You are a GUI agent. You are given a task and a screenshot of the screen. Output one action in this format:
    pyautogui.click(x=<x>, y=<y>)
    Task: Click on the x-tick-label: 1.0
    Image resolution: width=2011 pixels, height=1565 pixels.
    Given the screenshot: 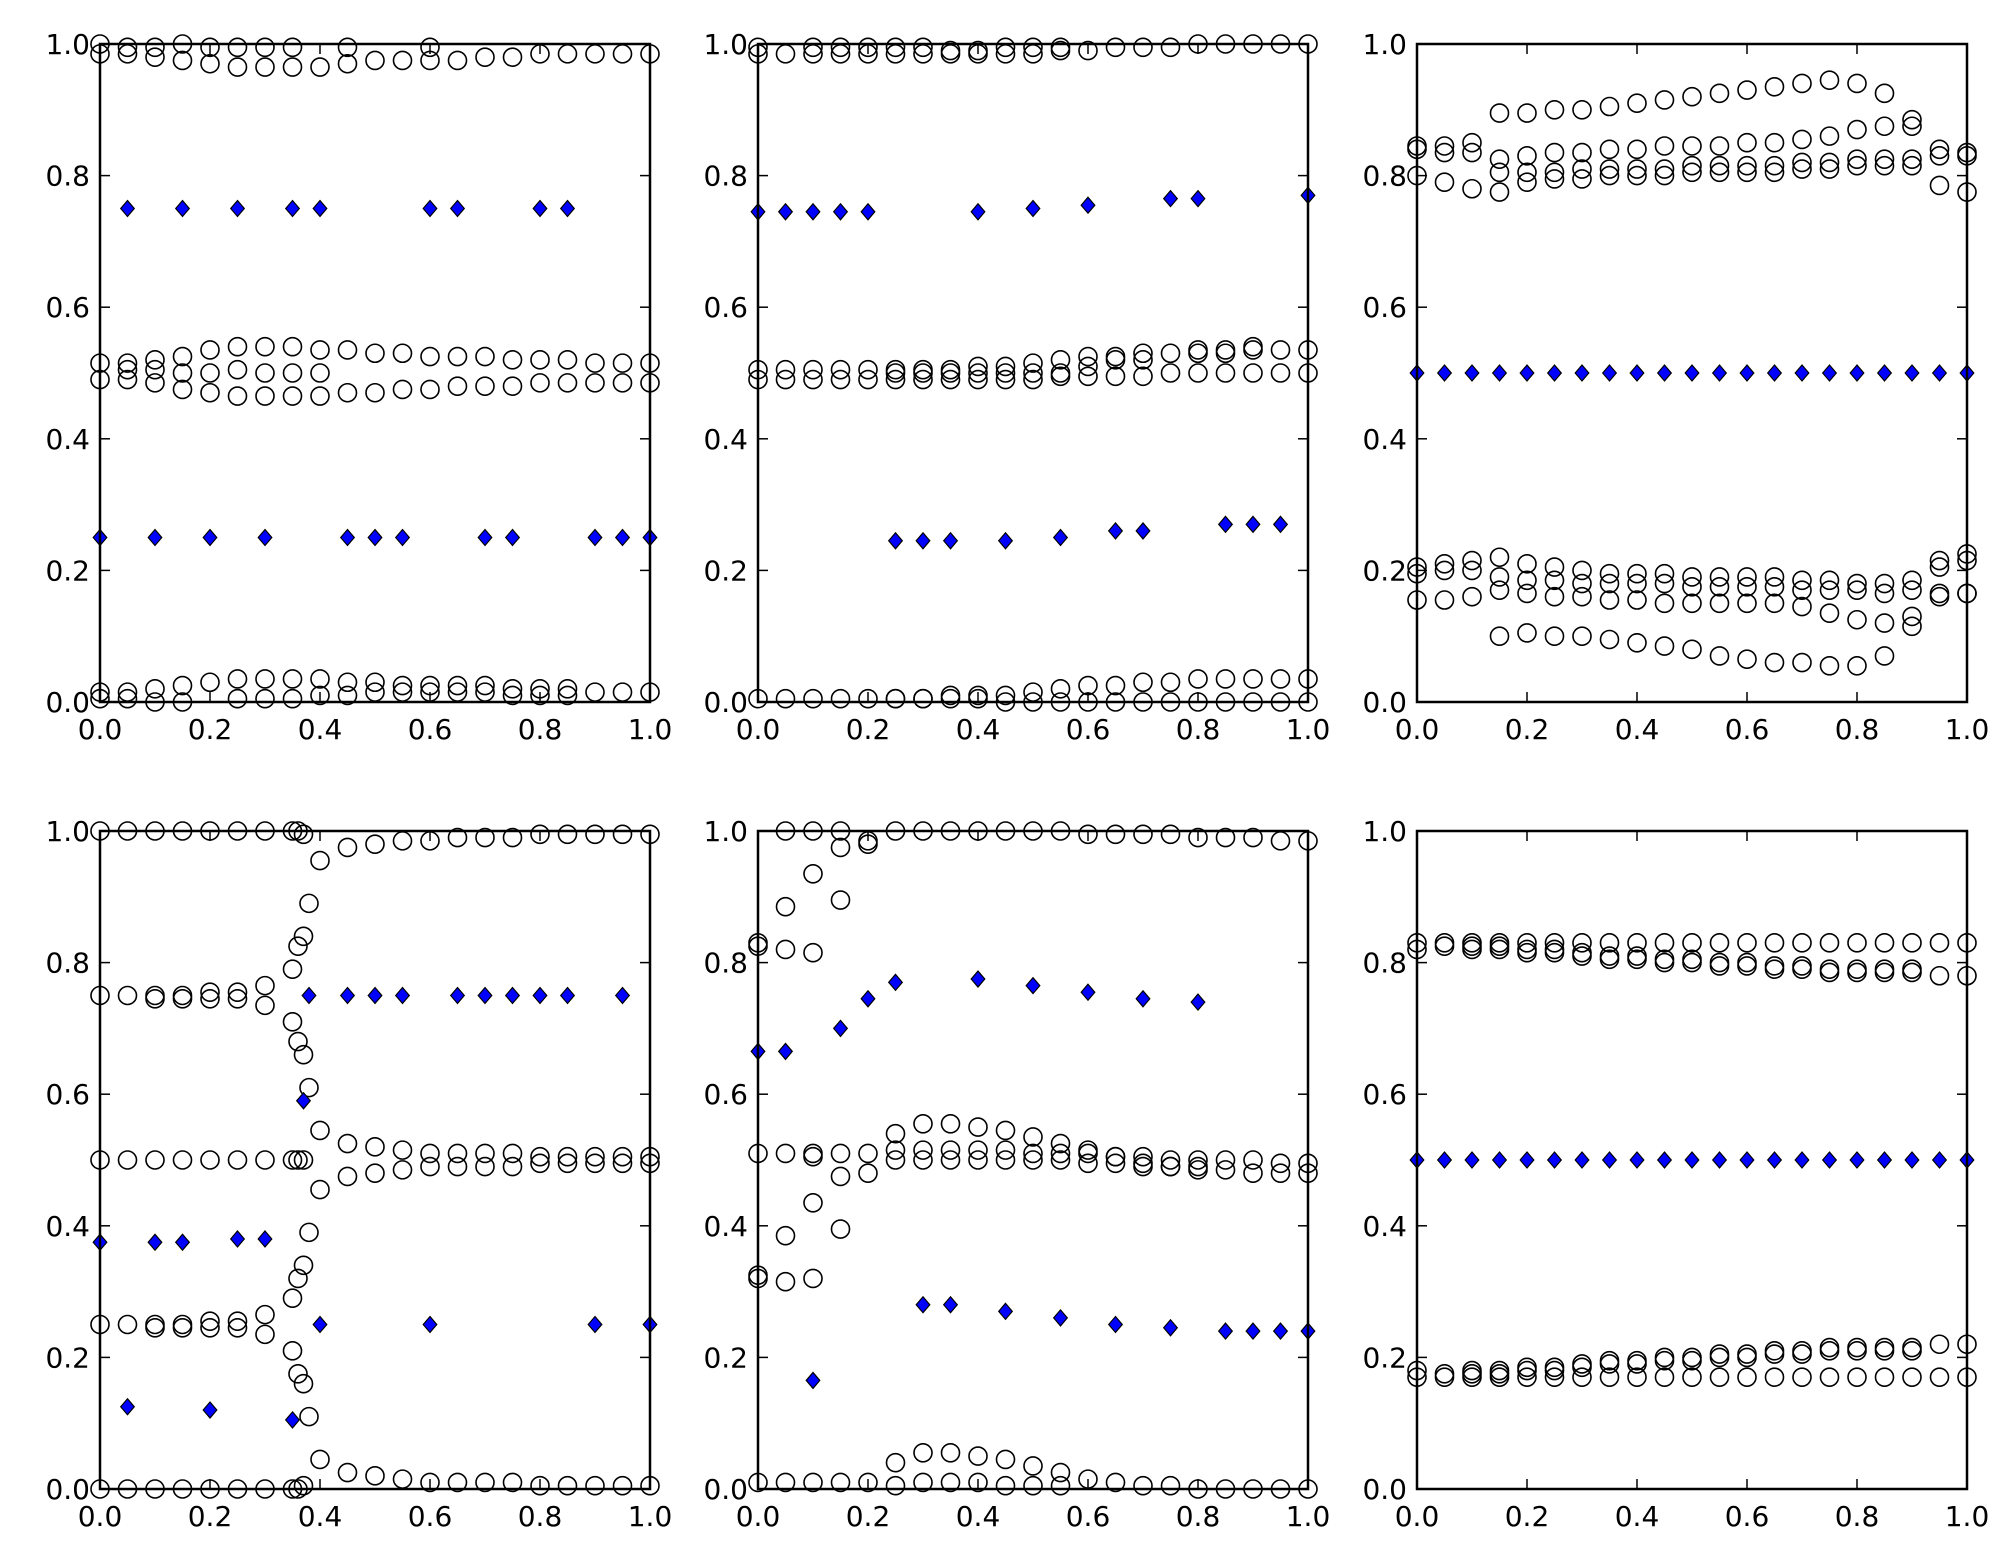 What is the action you would take?
    pyautogui.click(x=1308, y=729)
    